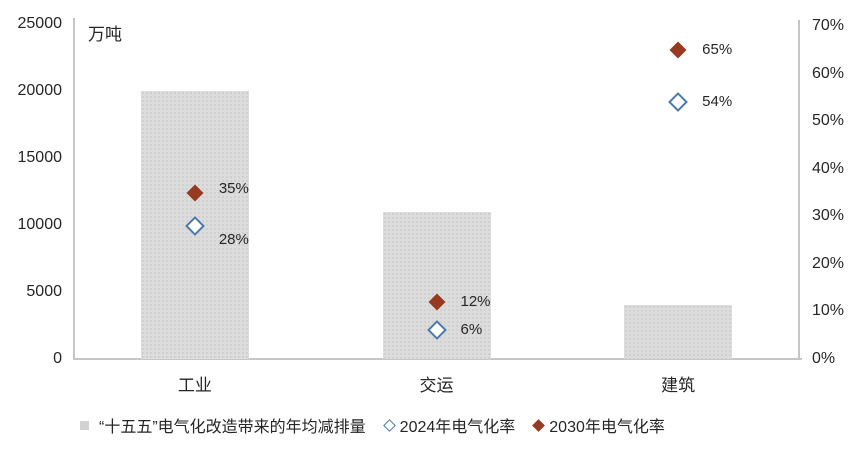 The height and width of the screenshot is (452, 855). What do you see at coordinates (678, 332) in the screenshot?
I see `bar` at bounding box center [678, 332].